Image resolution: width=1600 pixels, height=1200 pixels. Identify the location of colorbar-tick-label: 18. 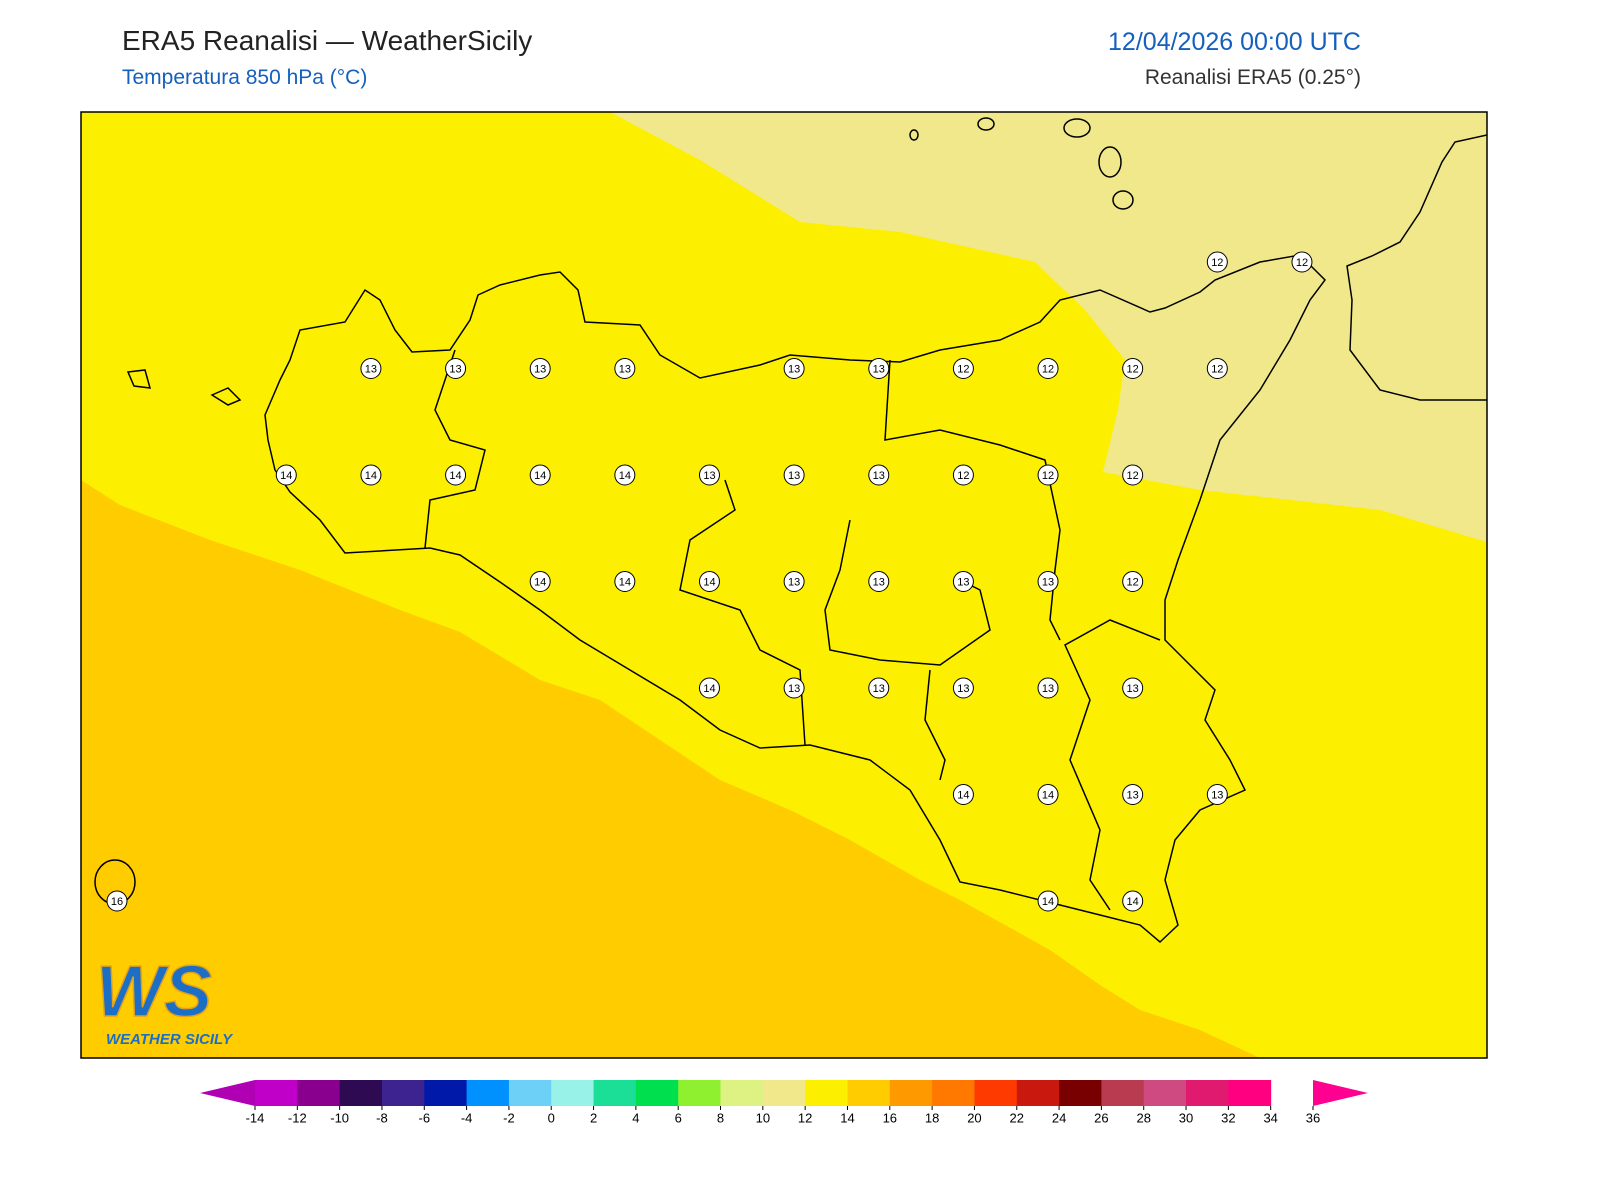
(932, 1117).